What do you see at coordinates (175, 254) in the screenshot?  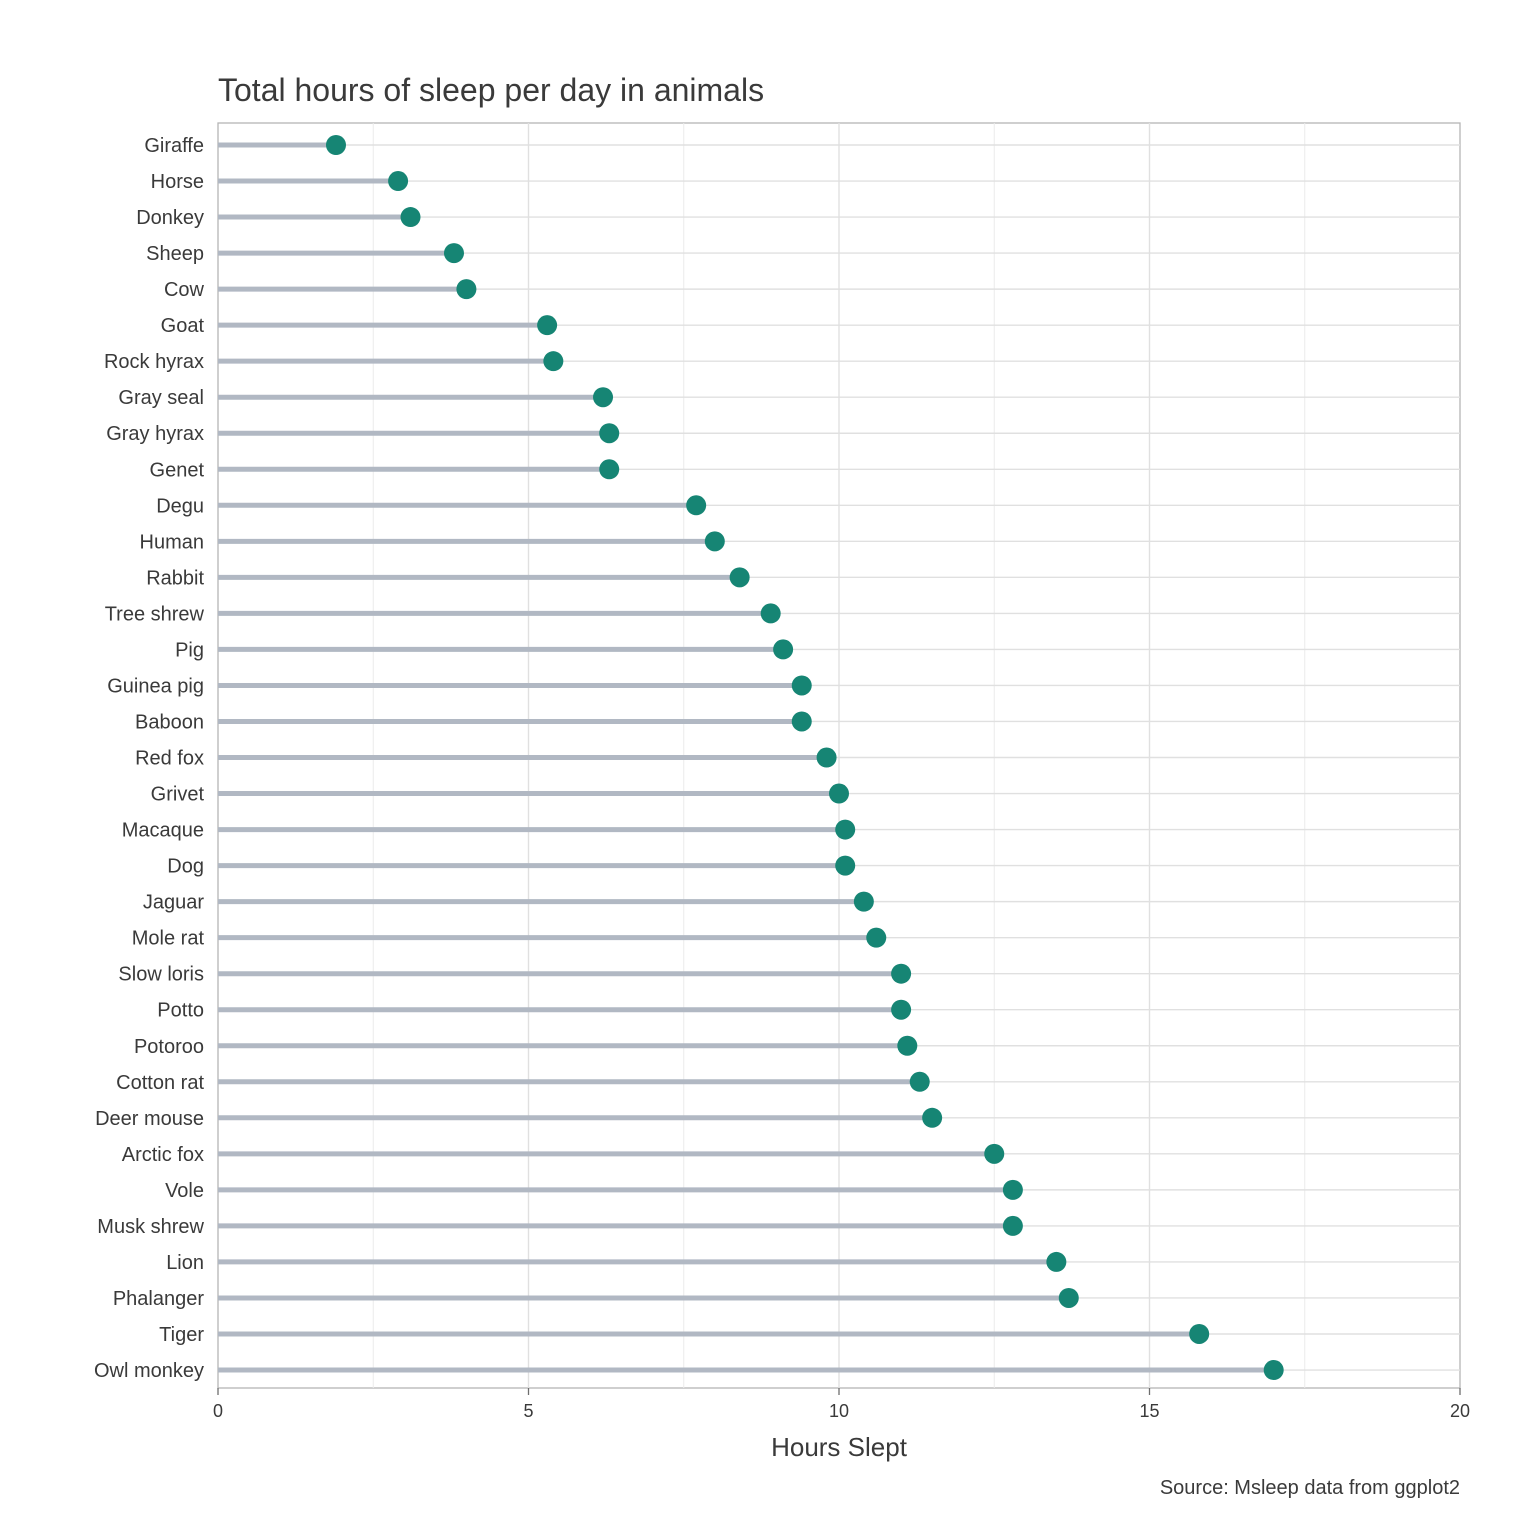 I see `y-tick-label: Sheep` at bounding box center [175, 254].